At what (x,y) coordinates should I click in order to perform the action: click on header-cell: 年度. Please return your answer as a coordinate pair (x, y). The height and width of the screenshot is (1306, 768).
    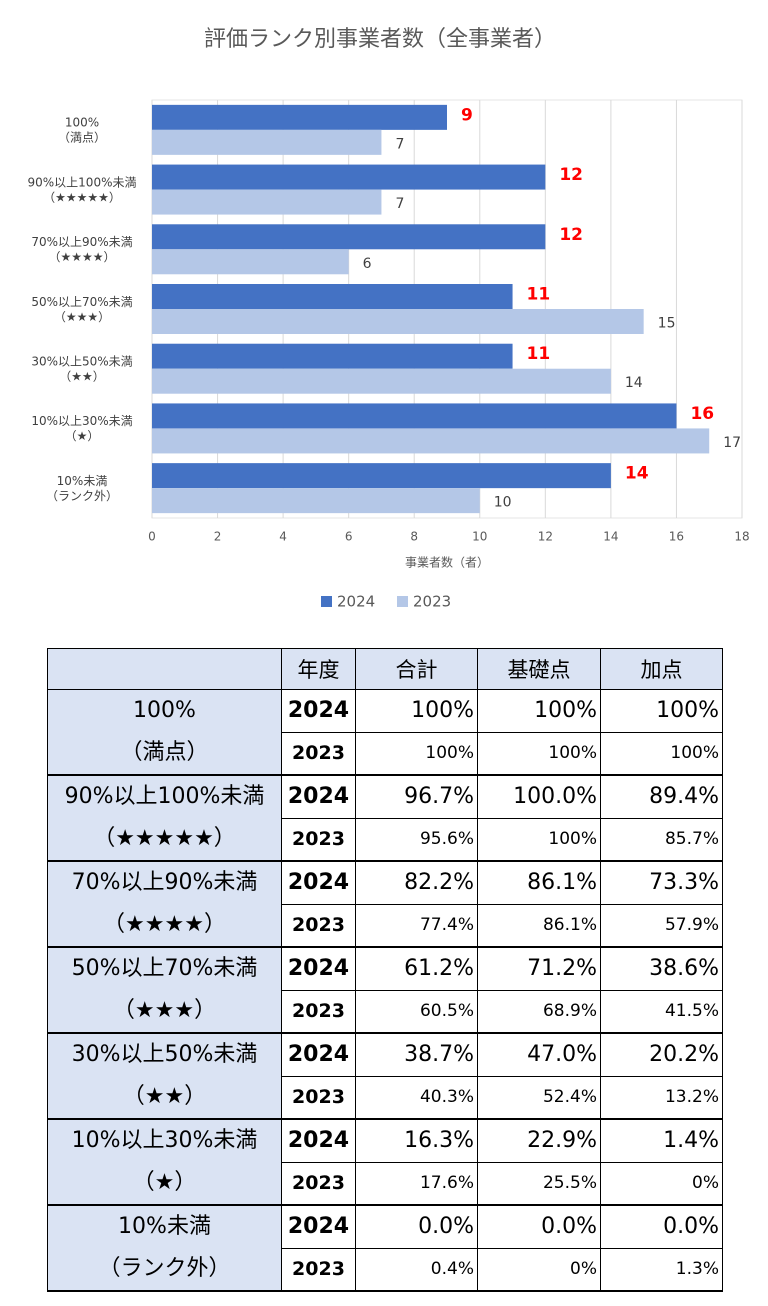
    Looking at the image, I should click on (318, 669).